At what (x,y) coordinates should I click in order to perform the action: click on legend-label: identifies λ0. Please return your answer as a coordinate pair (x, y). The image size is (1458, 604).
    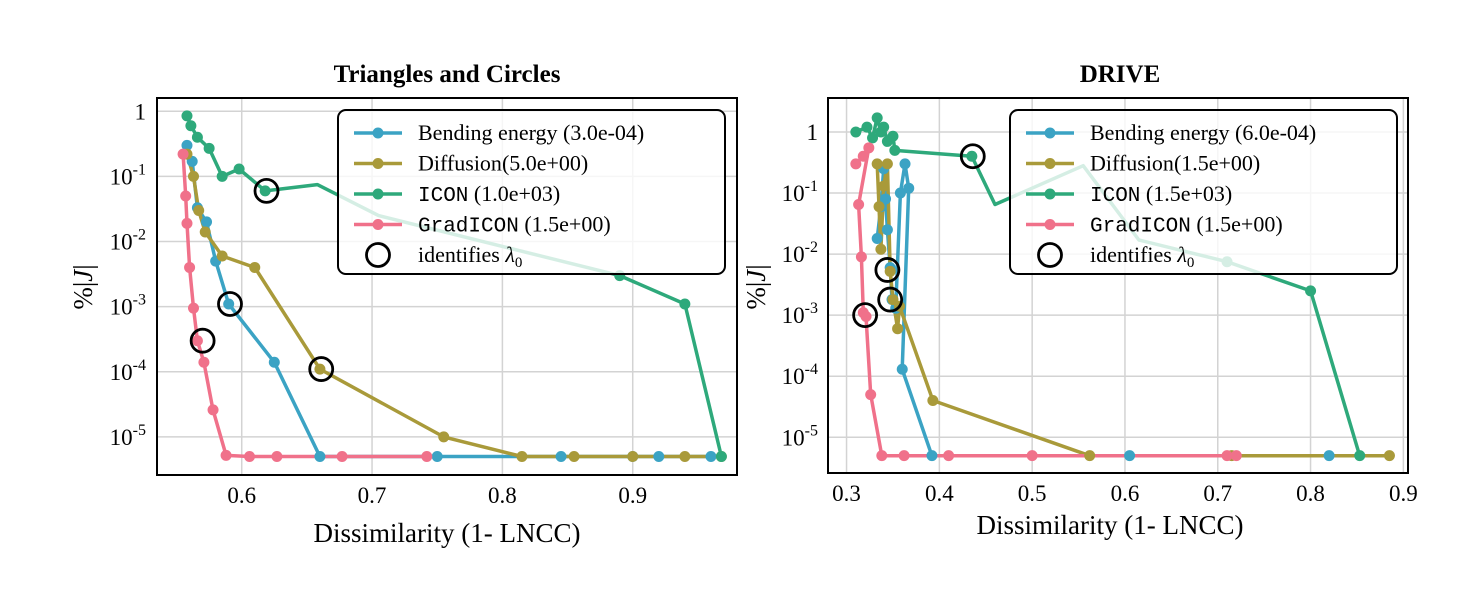
    Looking at the image, I should click on (1142, 256).